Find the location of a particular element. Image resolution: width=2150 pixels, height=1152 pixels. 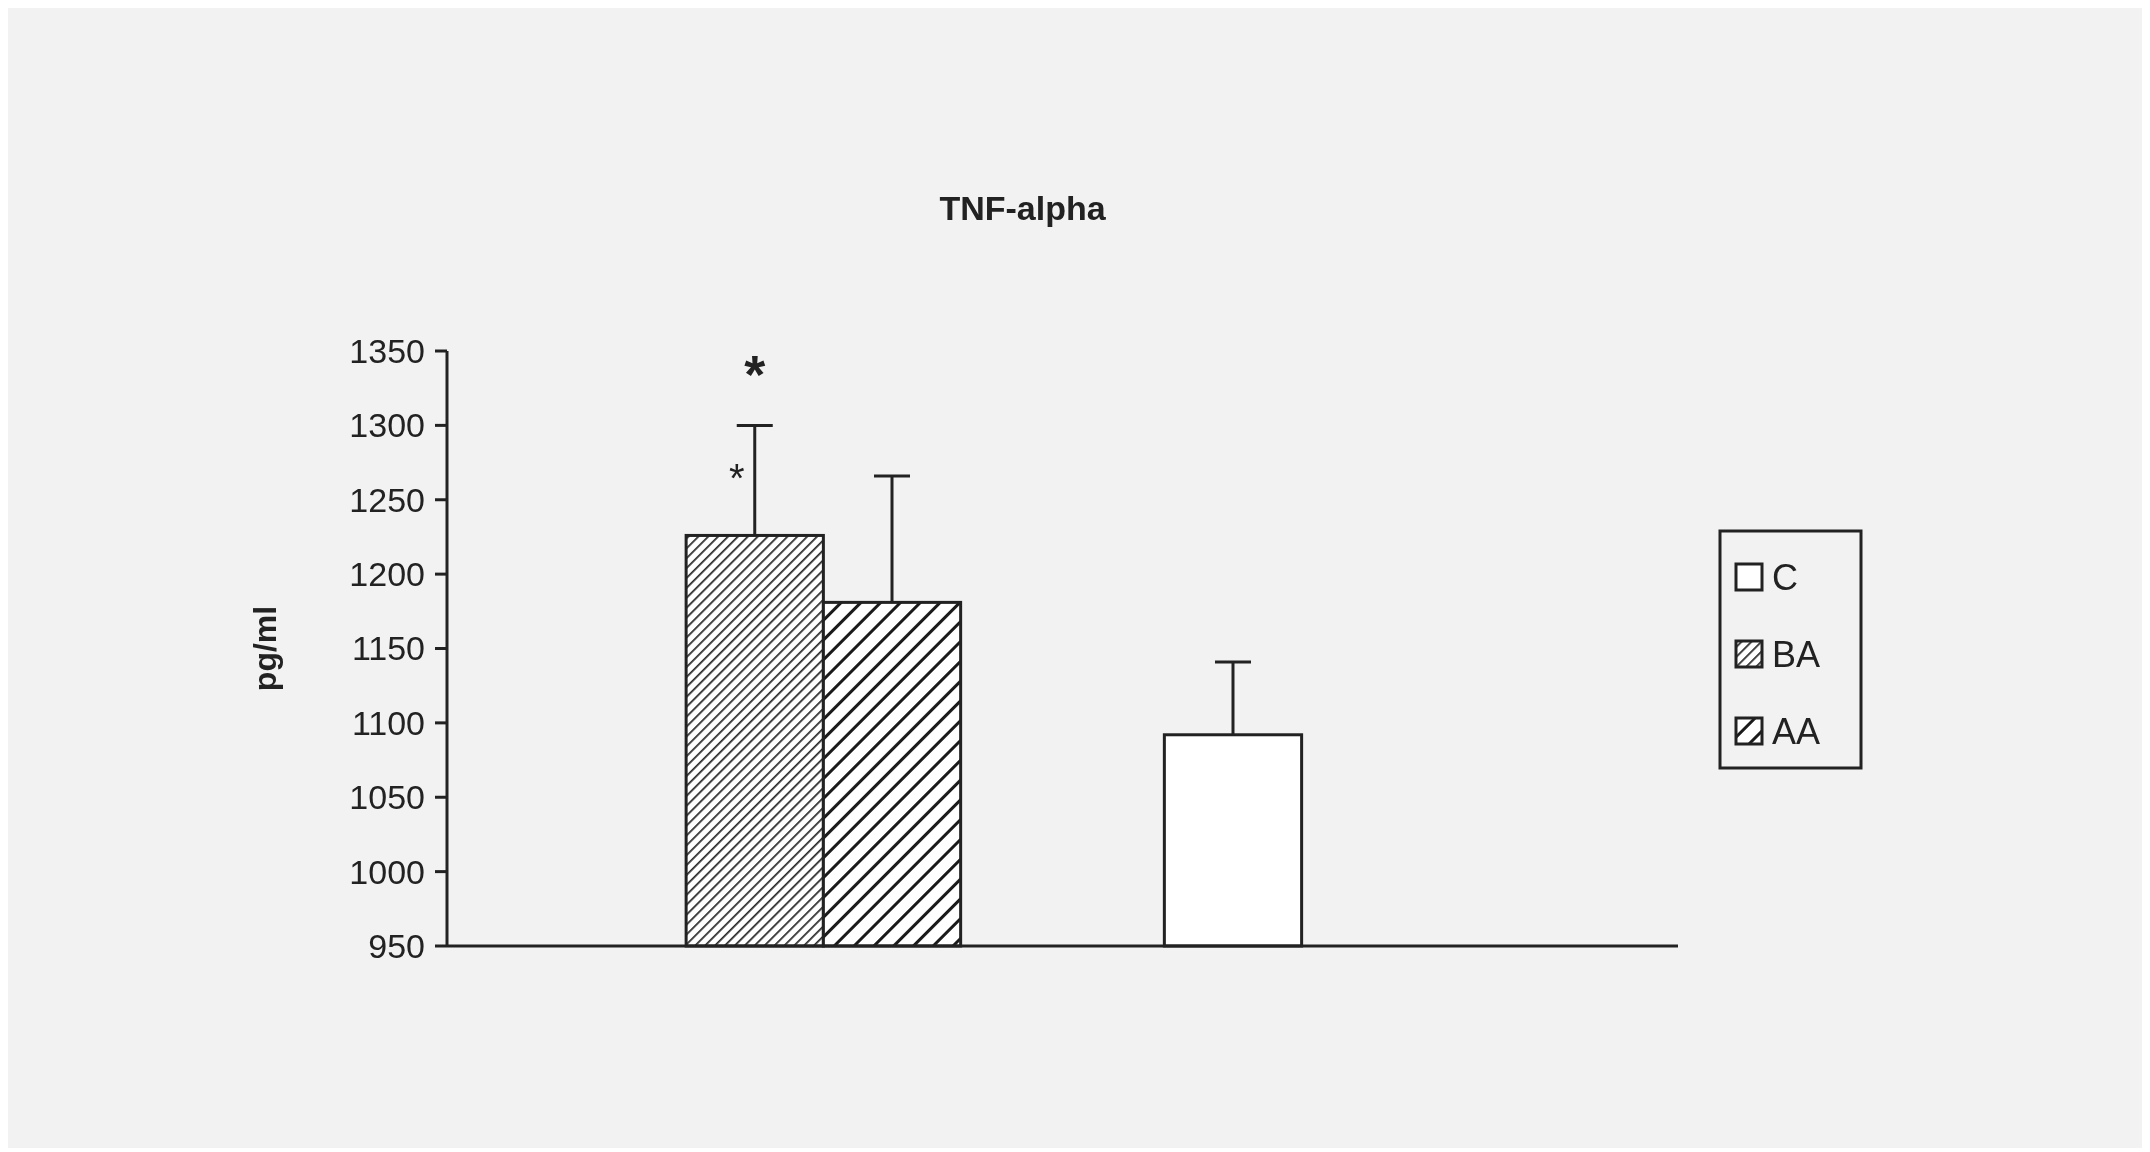

y-tick-label: 950 is located at coordinates (396, 945).